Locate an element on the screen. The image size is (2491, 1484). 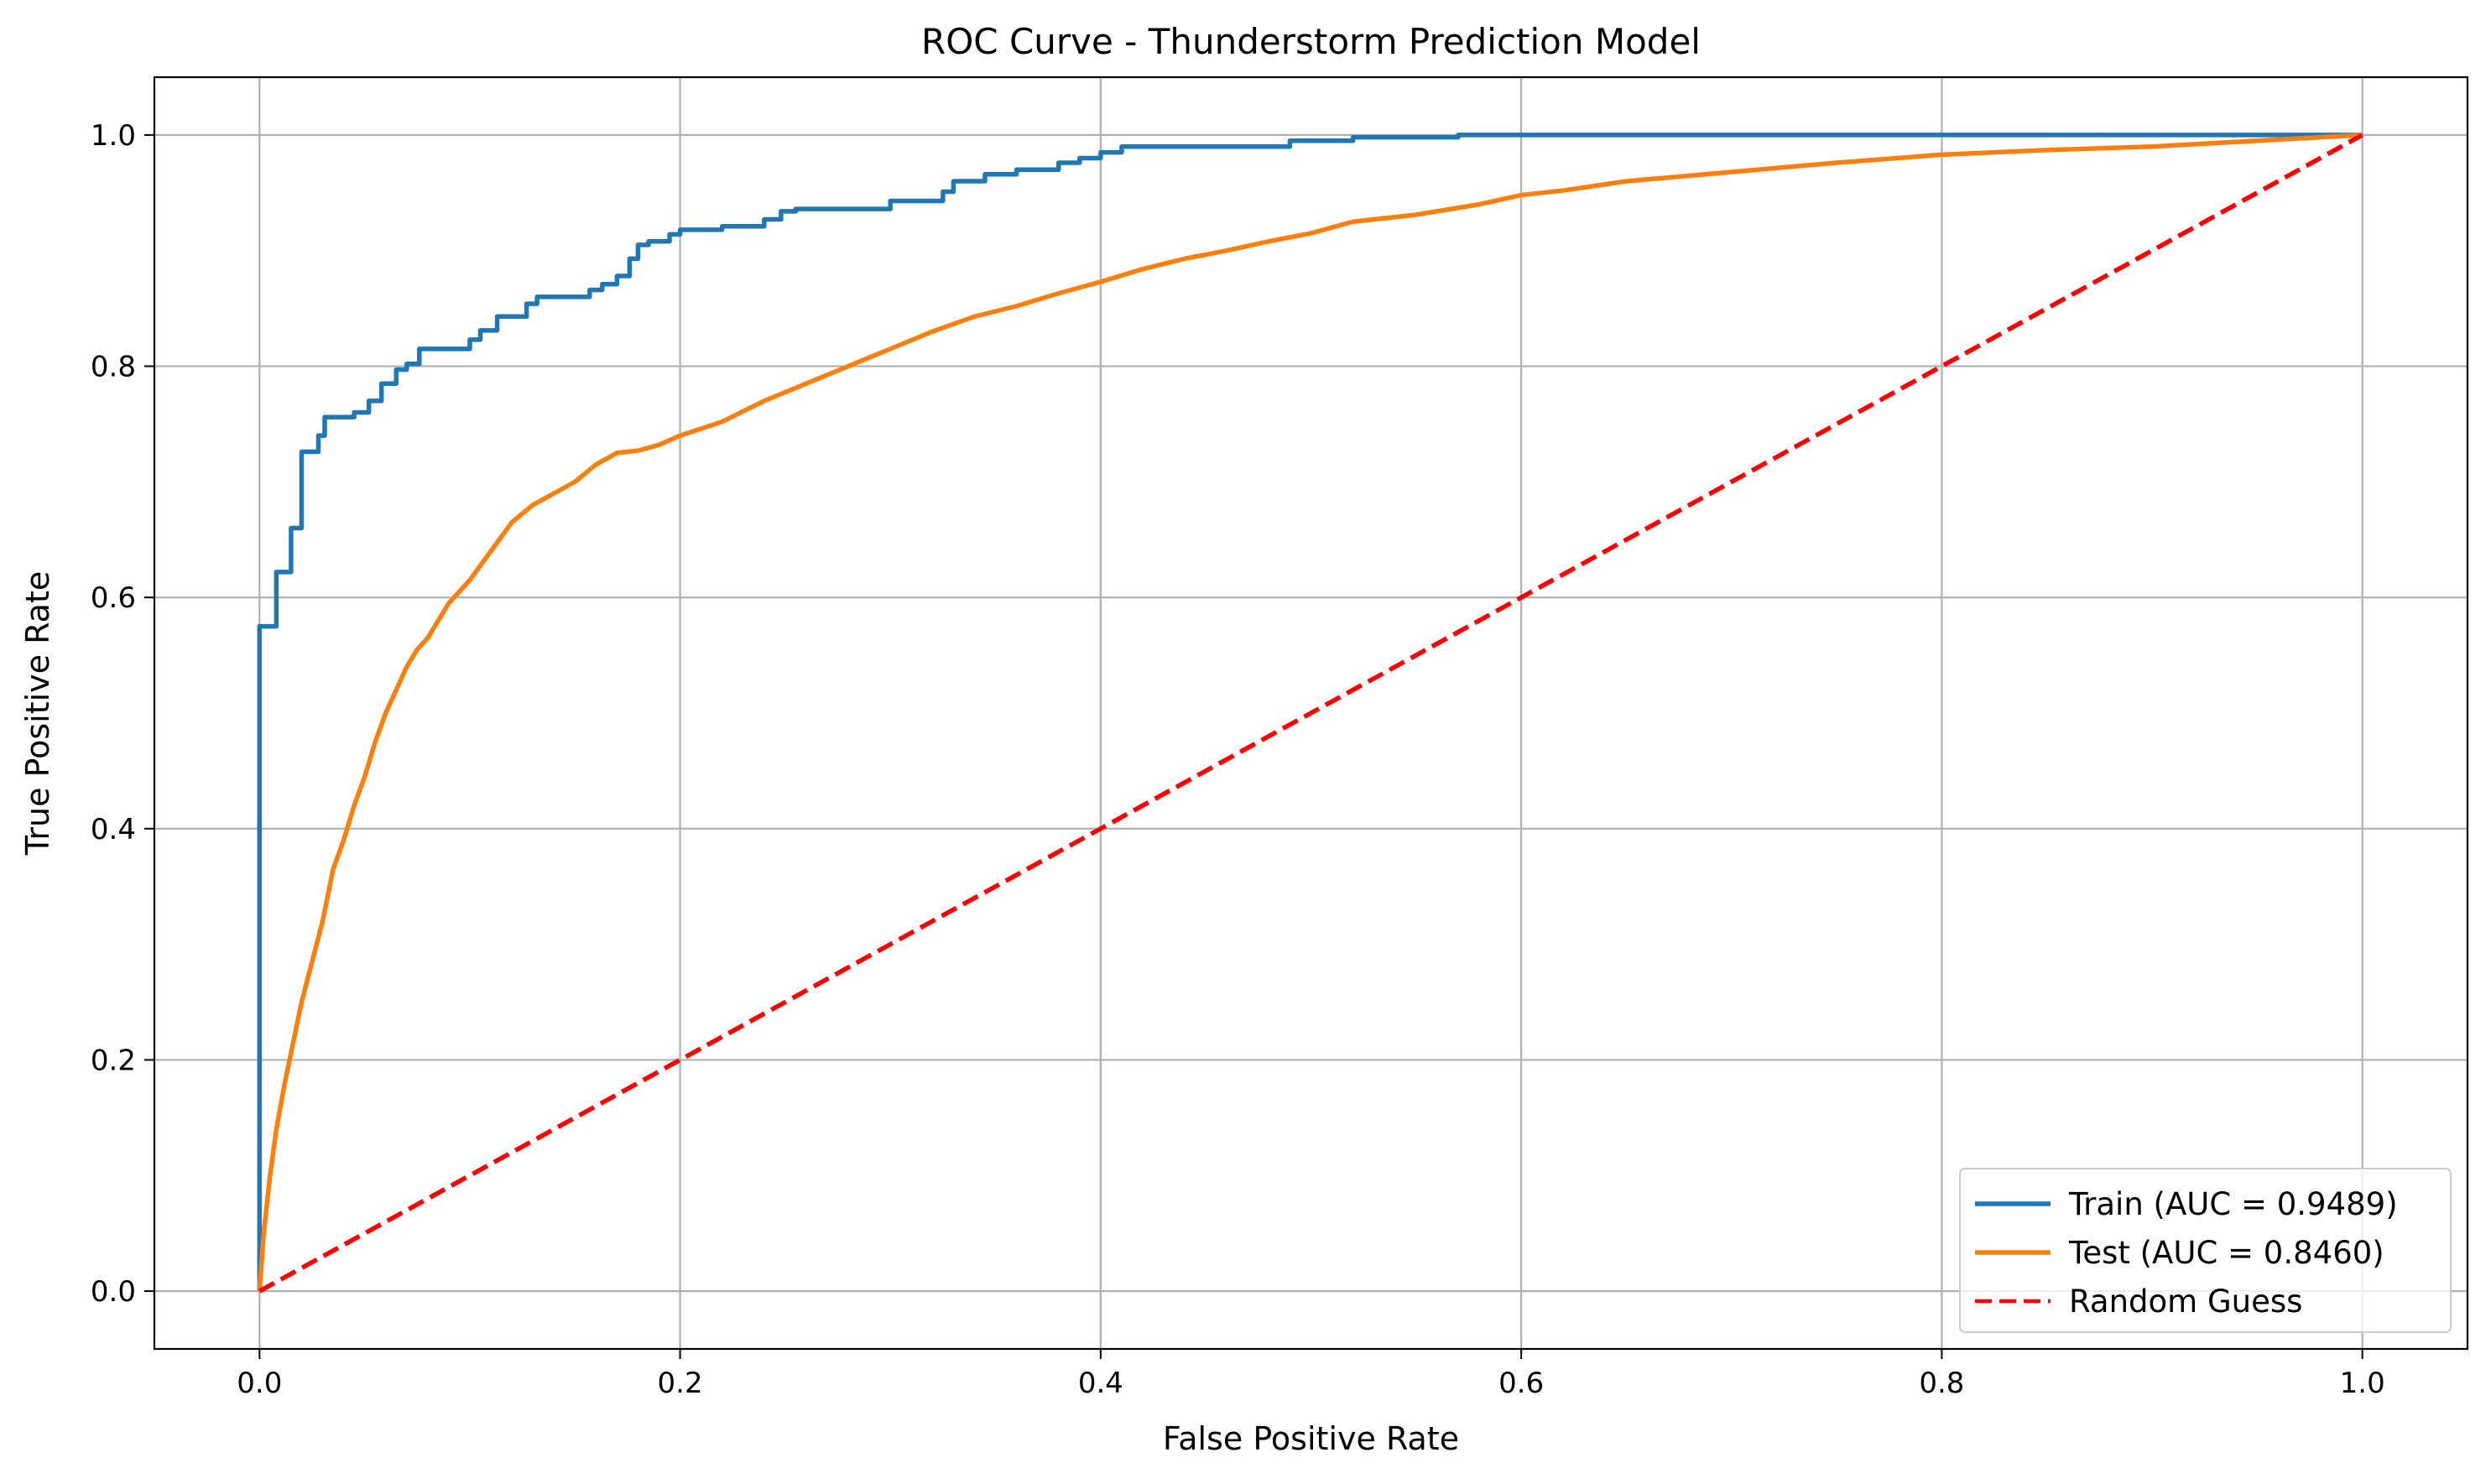
x-axis-label: False Positive Rate is located at coordinates (1311, 1438).